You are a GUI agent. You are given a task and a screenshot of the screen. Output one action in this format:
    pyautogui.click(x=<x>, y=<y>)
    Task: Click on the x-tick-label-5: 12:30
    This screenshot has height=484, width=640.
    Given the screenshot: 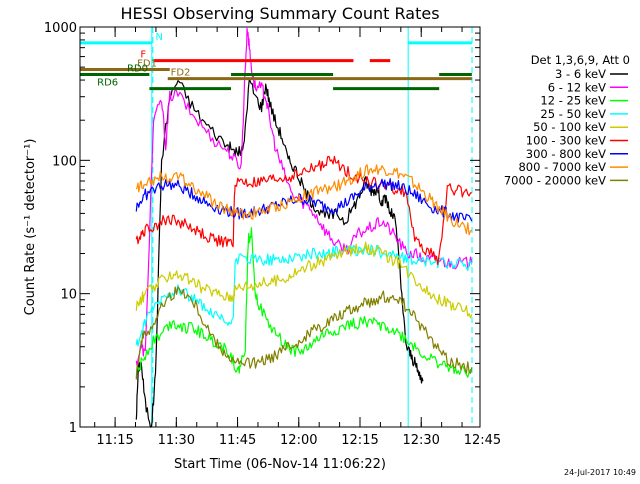 What is the action you would take?
    pyautogui.click(x=420, y=440)
    